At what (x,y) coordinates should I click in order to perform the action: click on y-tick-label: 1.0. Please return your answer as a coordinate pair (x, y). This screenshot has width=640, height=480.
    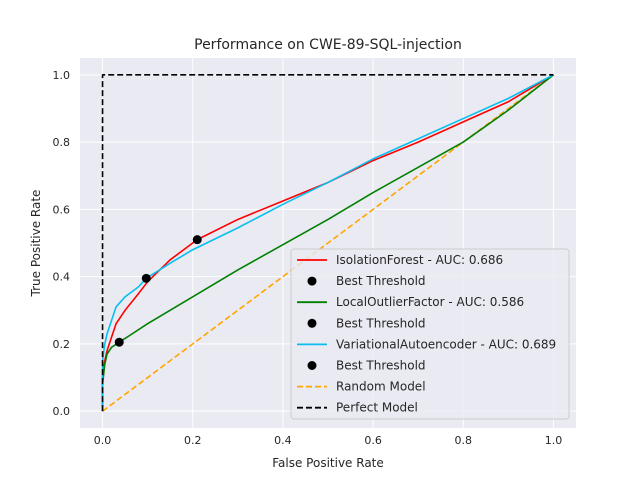
    Looking at the image, I should click on (62, 75).